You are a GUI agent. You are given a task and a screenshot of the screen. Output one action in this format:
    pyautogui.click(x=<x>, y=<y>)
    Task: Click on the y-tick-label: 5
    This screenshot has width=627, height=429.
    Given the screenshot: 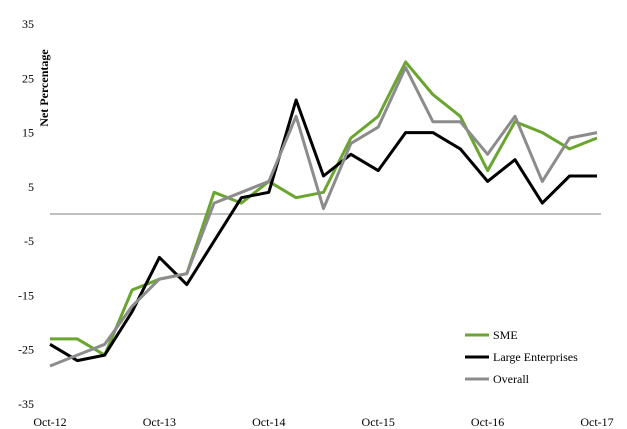 What is the action you would take?
    pyautogui.click(x=31, y=187)
    